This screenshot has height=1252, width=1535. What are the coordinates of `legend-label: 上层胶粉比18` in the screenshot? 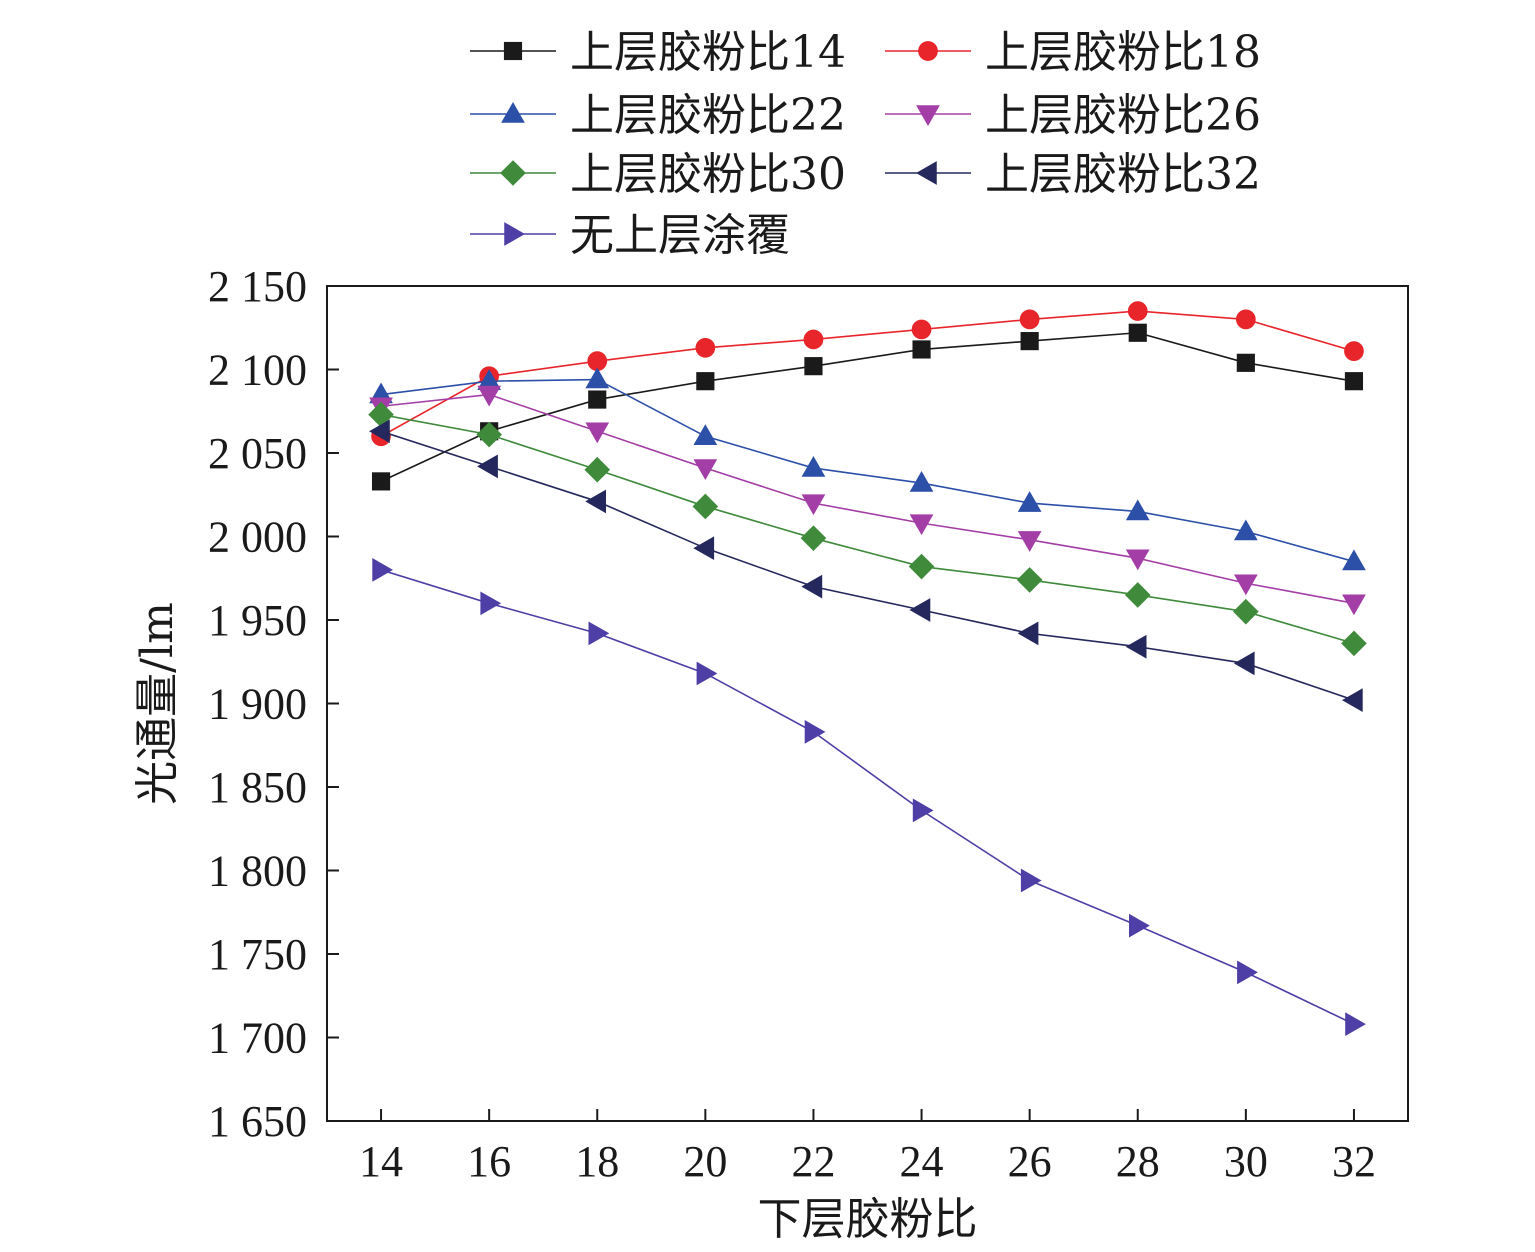 It's located at (1123, 52).